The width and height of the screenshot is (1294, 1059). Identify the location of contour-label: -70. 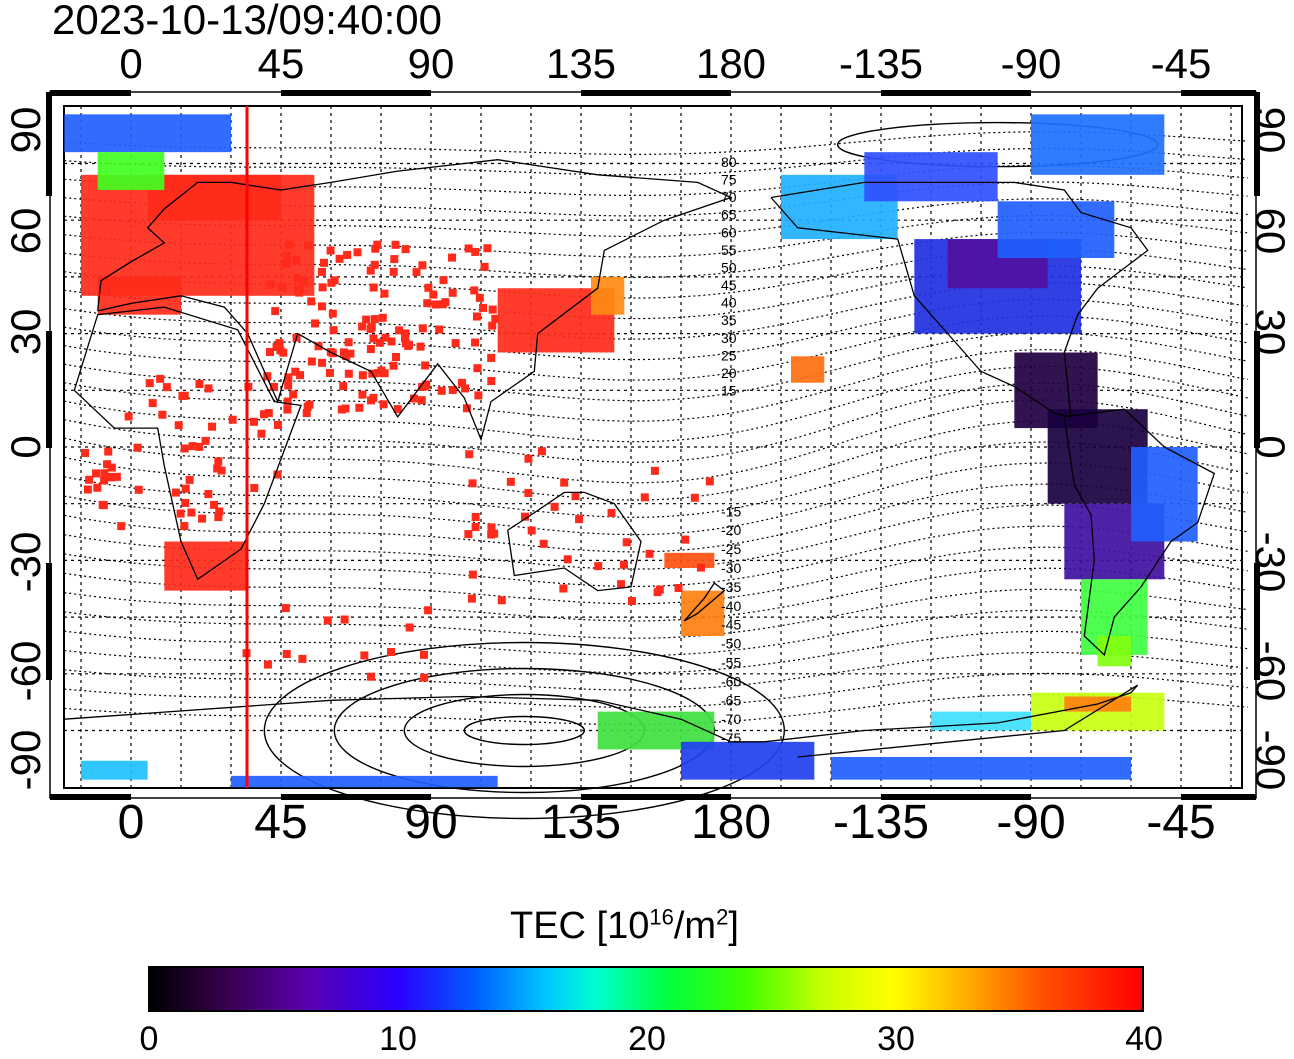
(731, 719).